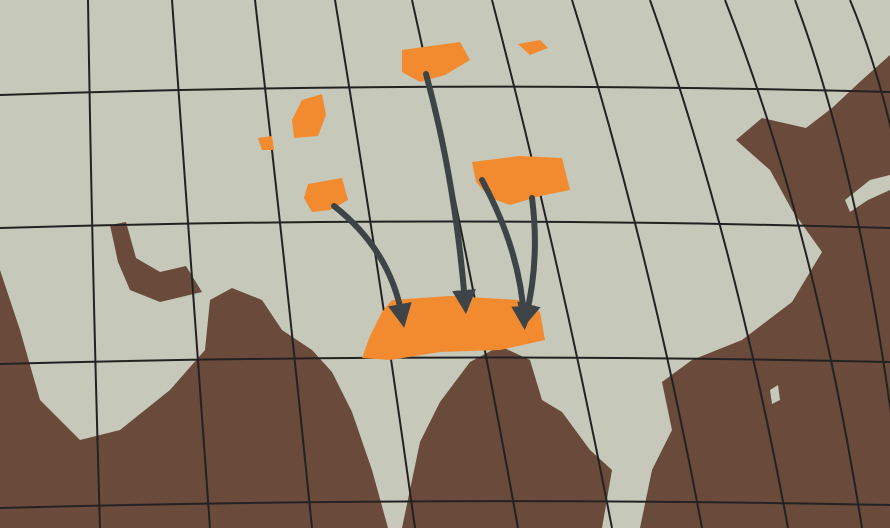 This screenshot has height=528, width=890. Describe the element at coordinates (867, 193) in the screenshot. I see `japan` at that location.